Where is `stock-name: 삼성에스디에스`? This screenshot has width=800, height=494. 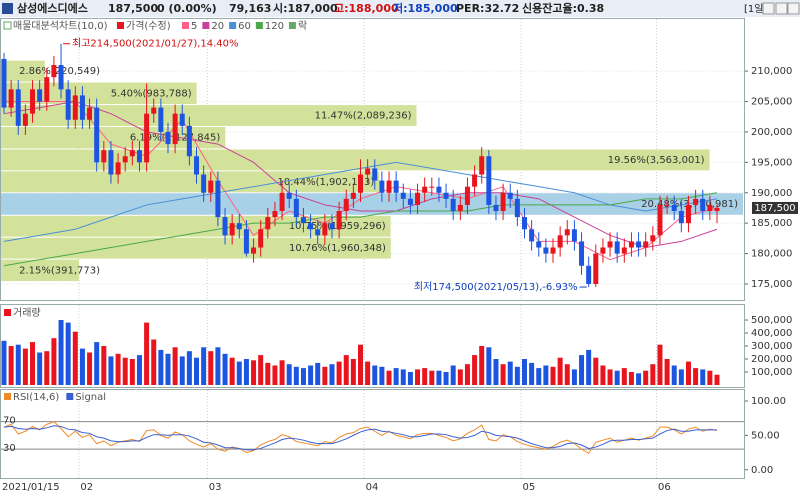 stock-name: 삼성에스디에스 is located at coordinates (52, 8).